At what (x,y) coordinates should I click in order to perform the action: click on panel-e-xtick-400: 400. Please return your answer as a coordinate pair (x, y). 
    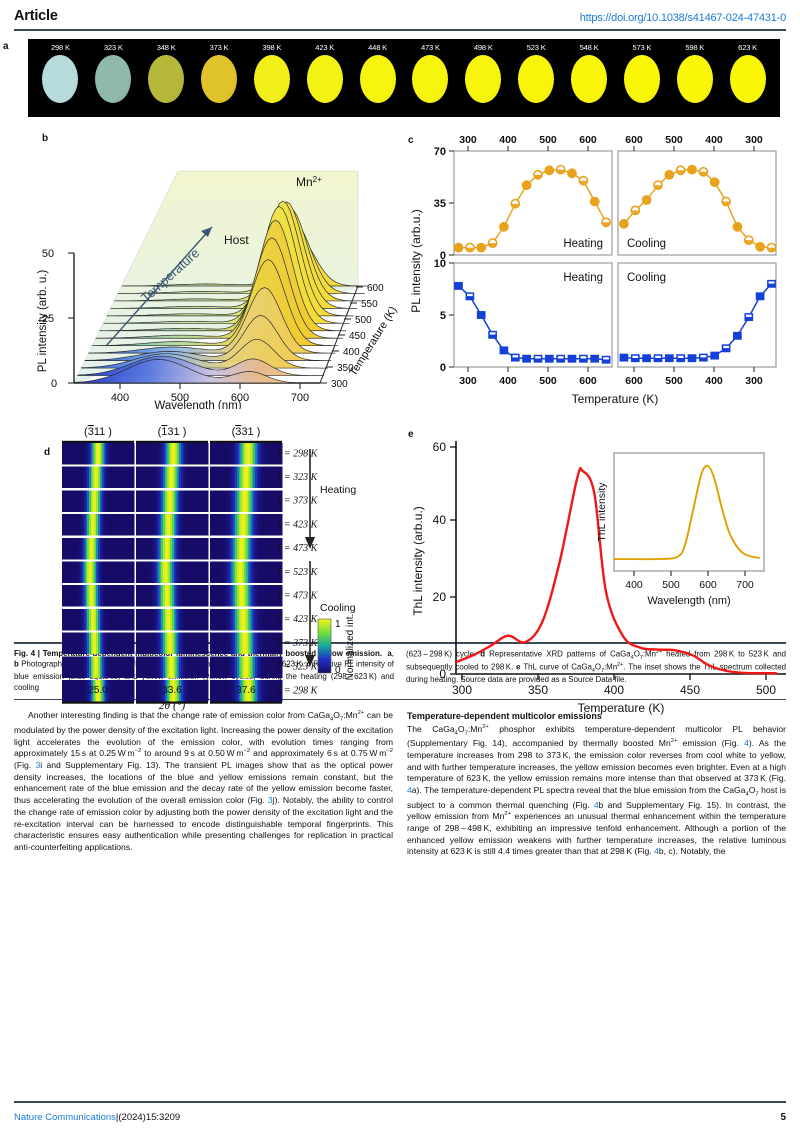
    Looking at the image, I should click on (614, 690).